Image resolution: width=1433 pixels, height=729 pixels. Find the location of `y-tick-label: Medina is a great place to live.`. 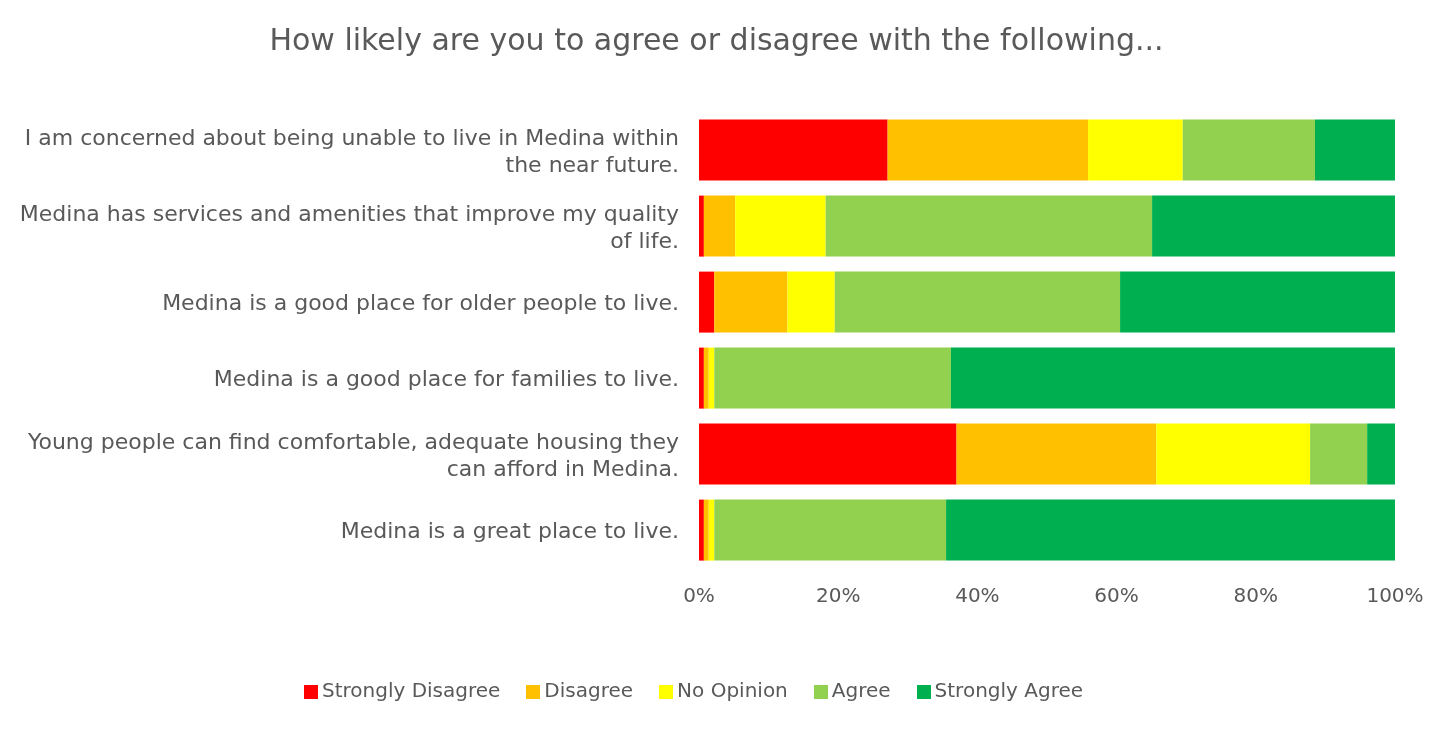

y-tick-label: Medina is a great place to live. is located at coordinates (509, 530).